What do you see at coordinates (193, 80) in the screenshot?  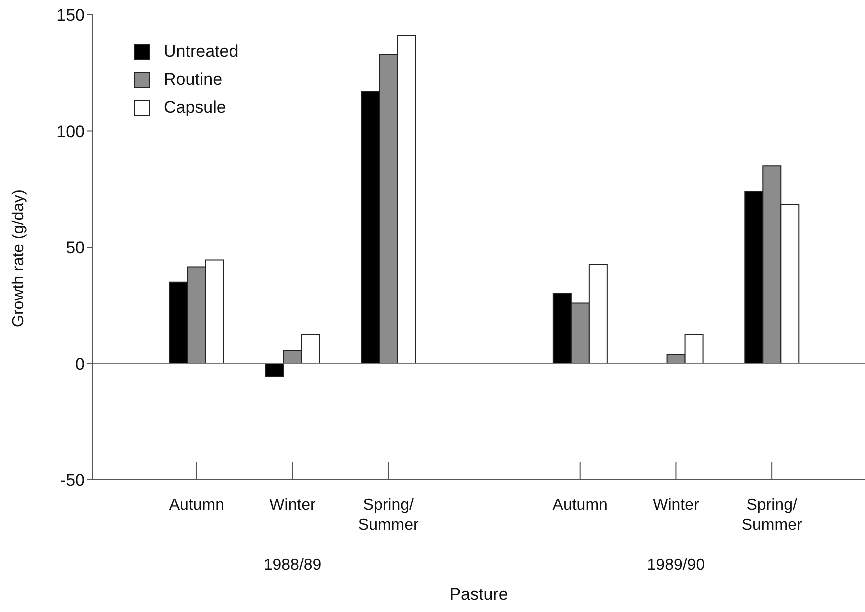 I see `legend-label: Routine` at bounding box center [193, 80].